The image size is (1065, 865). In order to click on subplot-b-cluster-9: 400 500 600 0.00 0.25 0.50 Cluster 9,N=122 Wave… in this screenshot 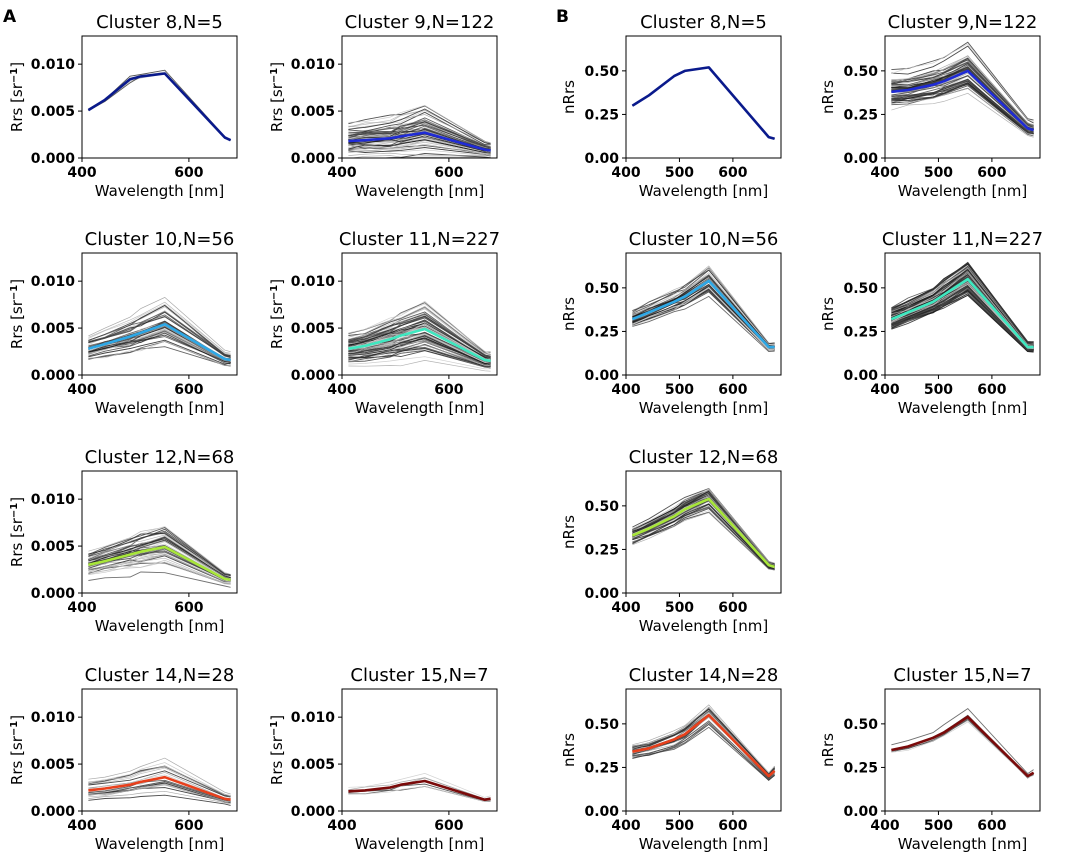, I will do `click(930, 106)`.